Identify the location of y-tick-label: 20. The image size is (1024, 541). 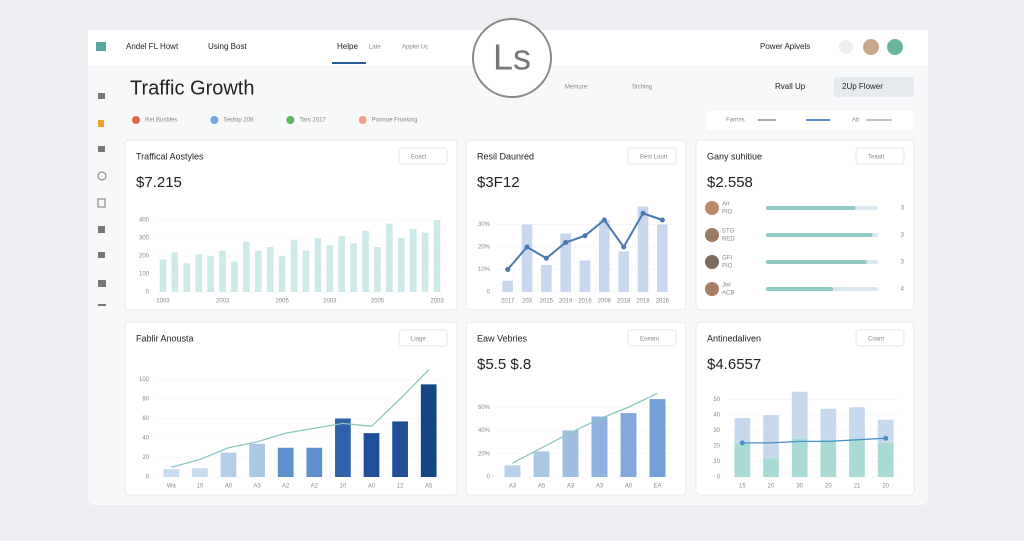
(716, 447).